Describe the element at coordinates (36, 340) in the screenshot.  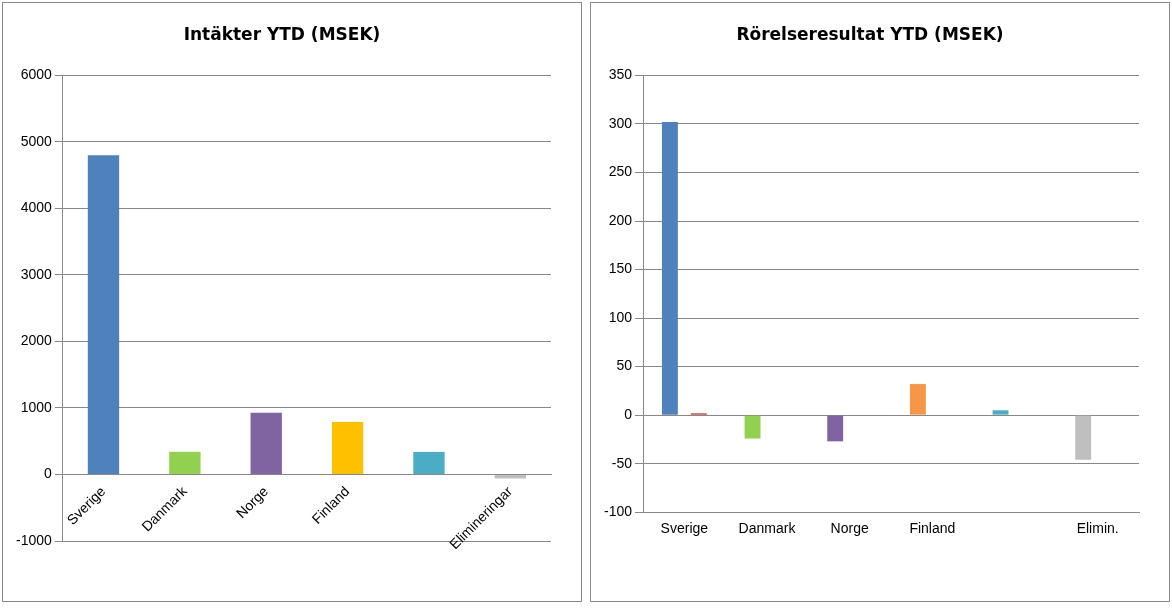
I see `y-tick-label: 2000` at that location.